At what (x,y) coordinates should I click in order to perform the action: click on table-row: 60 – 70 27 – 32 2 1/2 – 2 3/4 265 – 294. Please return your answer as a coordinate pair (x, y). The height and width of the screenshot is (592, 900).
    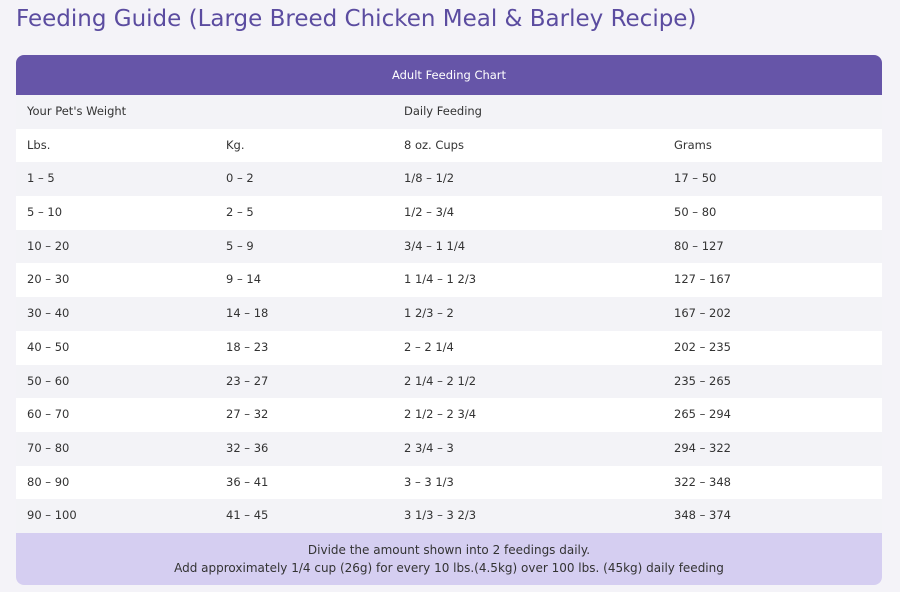
    Looking at the image, I should click on (449, 415).